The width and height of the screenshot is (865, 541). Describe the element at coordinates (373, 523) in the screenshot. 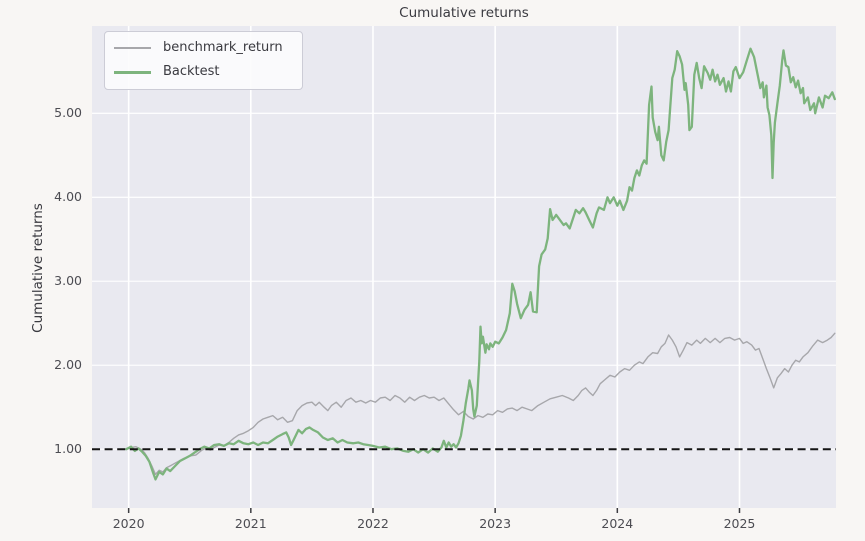

I see `x-tick-label: 2022` at that location.